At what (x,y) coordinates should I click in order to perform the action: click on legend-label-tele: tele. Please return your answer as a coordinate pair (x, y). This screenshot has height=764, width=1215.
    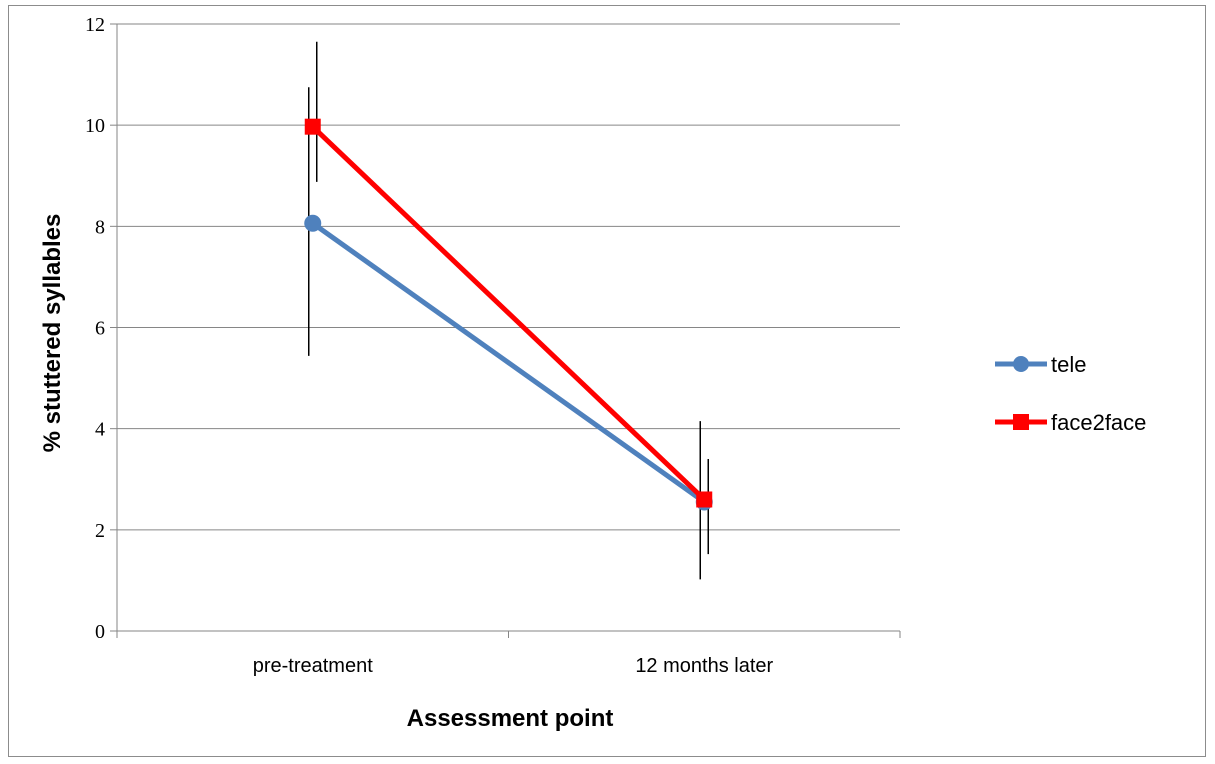
    Looking at the image, I should click on (1068, 364).